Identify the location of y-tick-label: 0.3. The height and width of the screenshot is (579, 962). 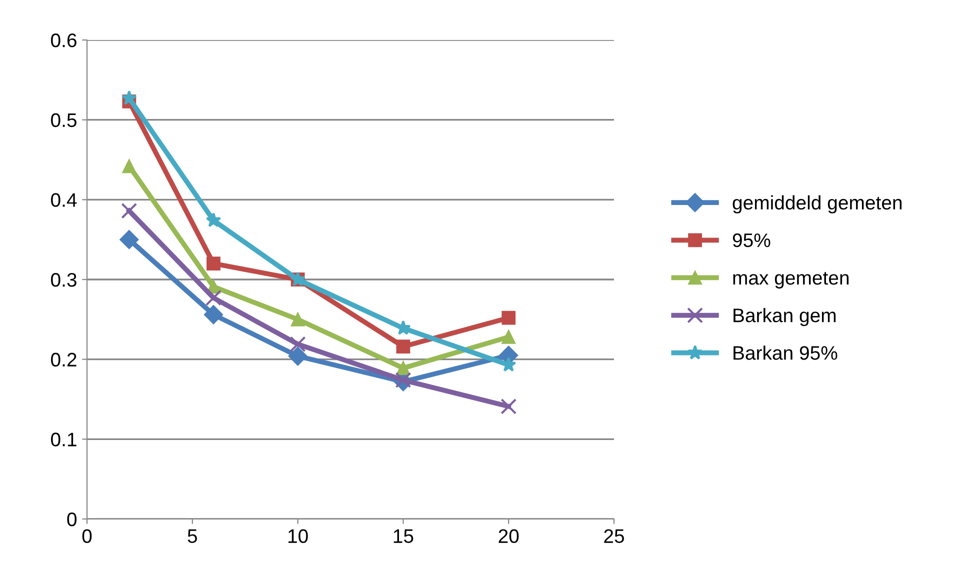
(63, 279).